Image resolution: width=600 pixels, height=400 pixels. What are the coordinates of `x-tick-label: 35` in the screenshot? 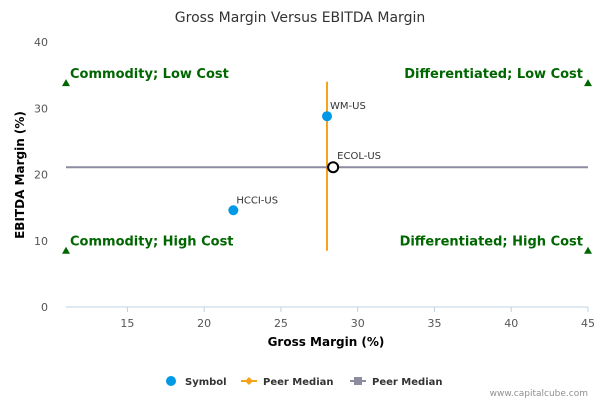 It's located at (434, 323).